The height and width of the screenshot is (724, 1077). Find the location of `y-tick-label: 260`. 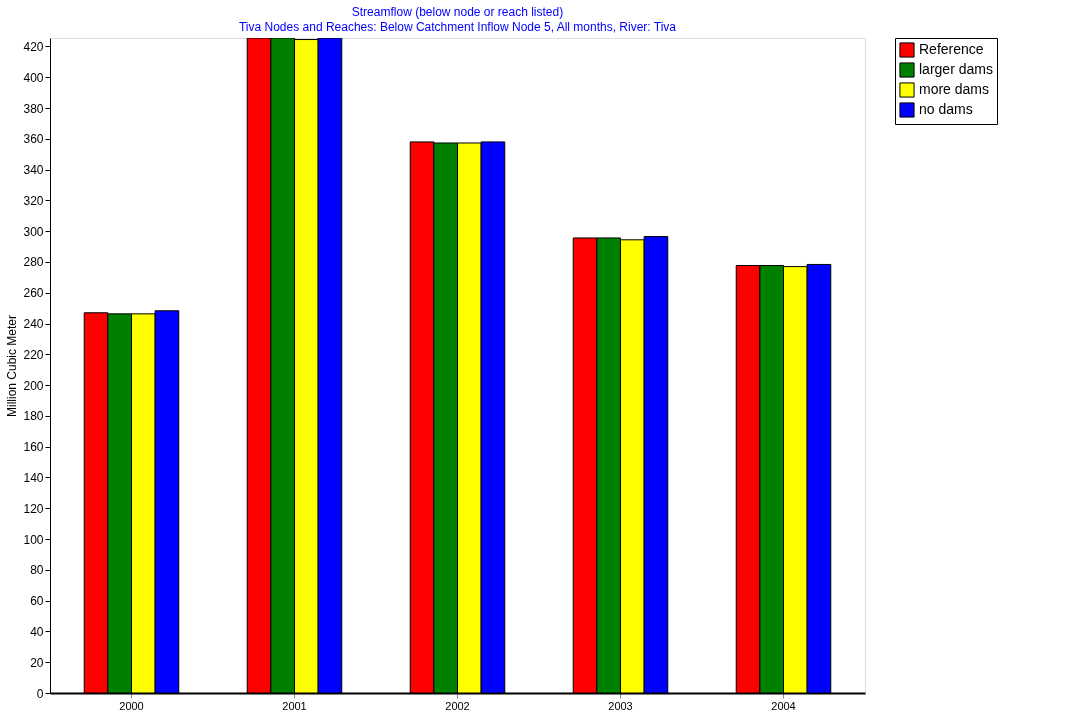

y-tick-label: 260 is located at coordinates (33, 293).